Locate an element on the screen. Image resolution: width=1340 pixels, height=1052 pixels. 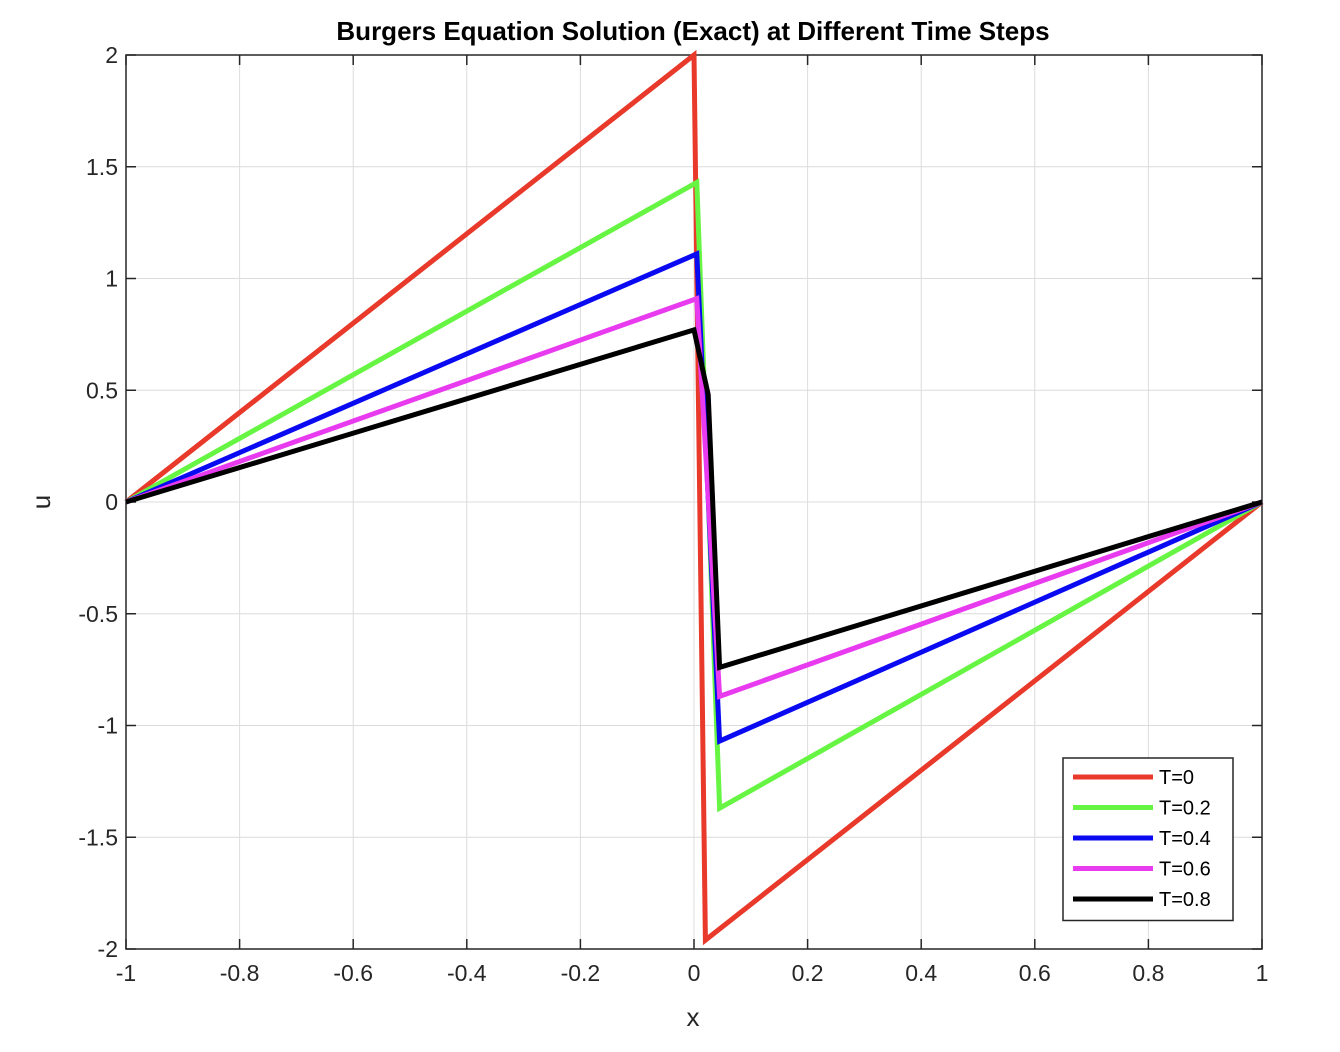
y-tick-label: 1 is located at coordinates (111, 279).